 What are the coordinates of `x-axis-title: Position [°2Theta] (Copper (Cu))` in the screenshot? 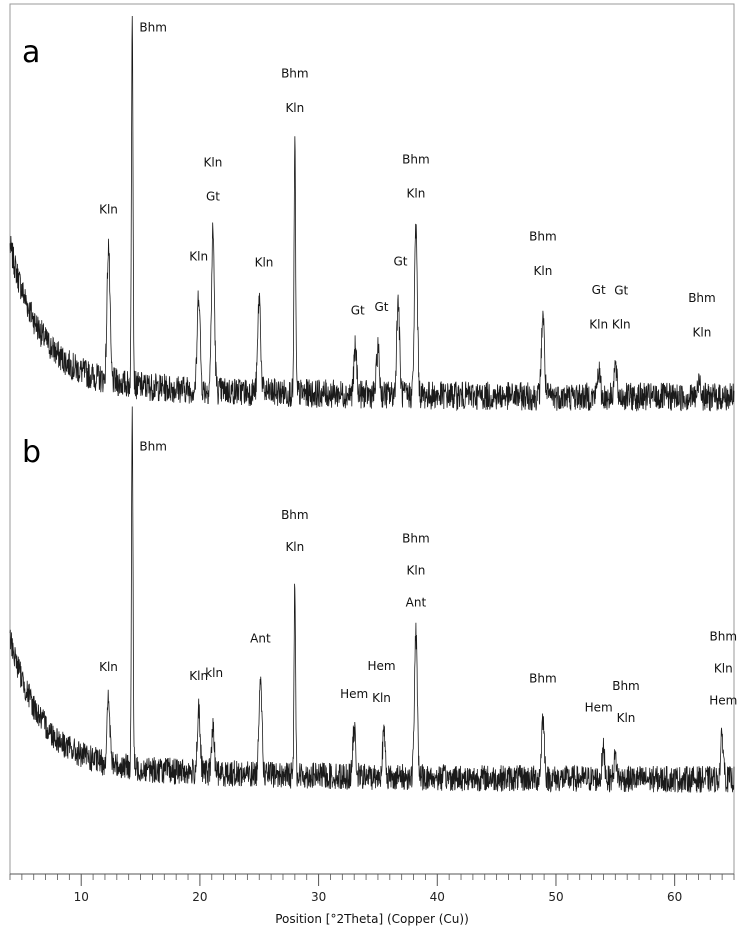 It's located at (372, 919).